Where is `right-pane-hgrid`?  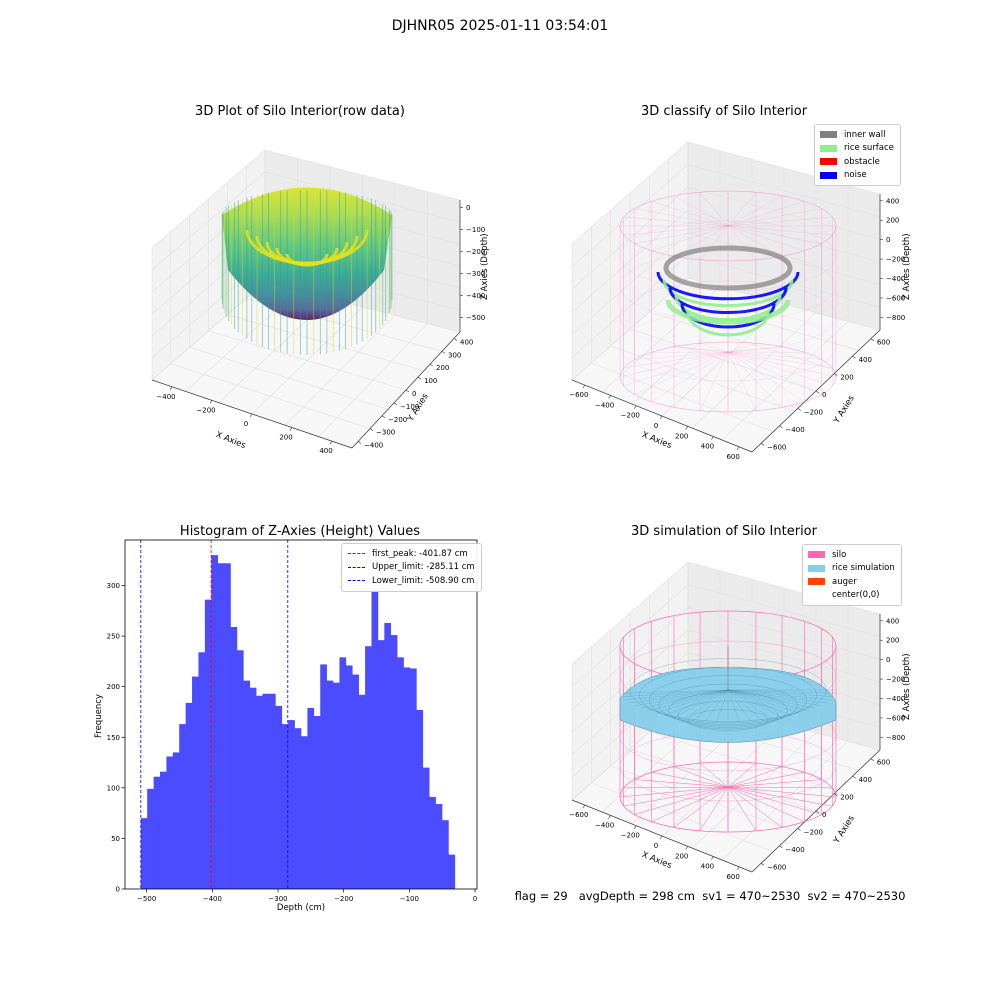
right-pane-hgrid is located at coordinates (784, 190).